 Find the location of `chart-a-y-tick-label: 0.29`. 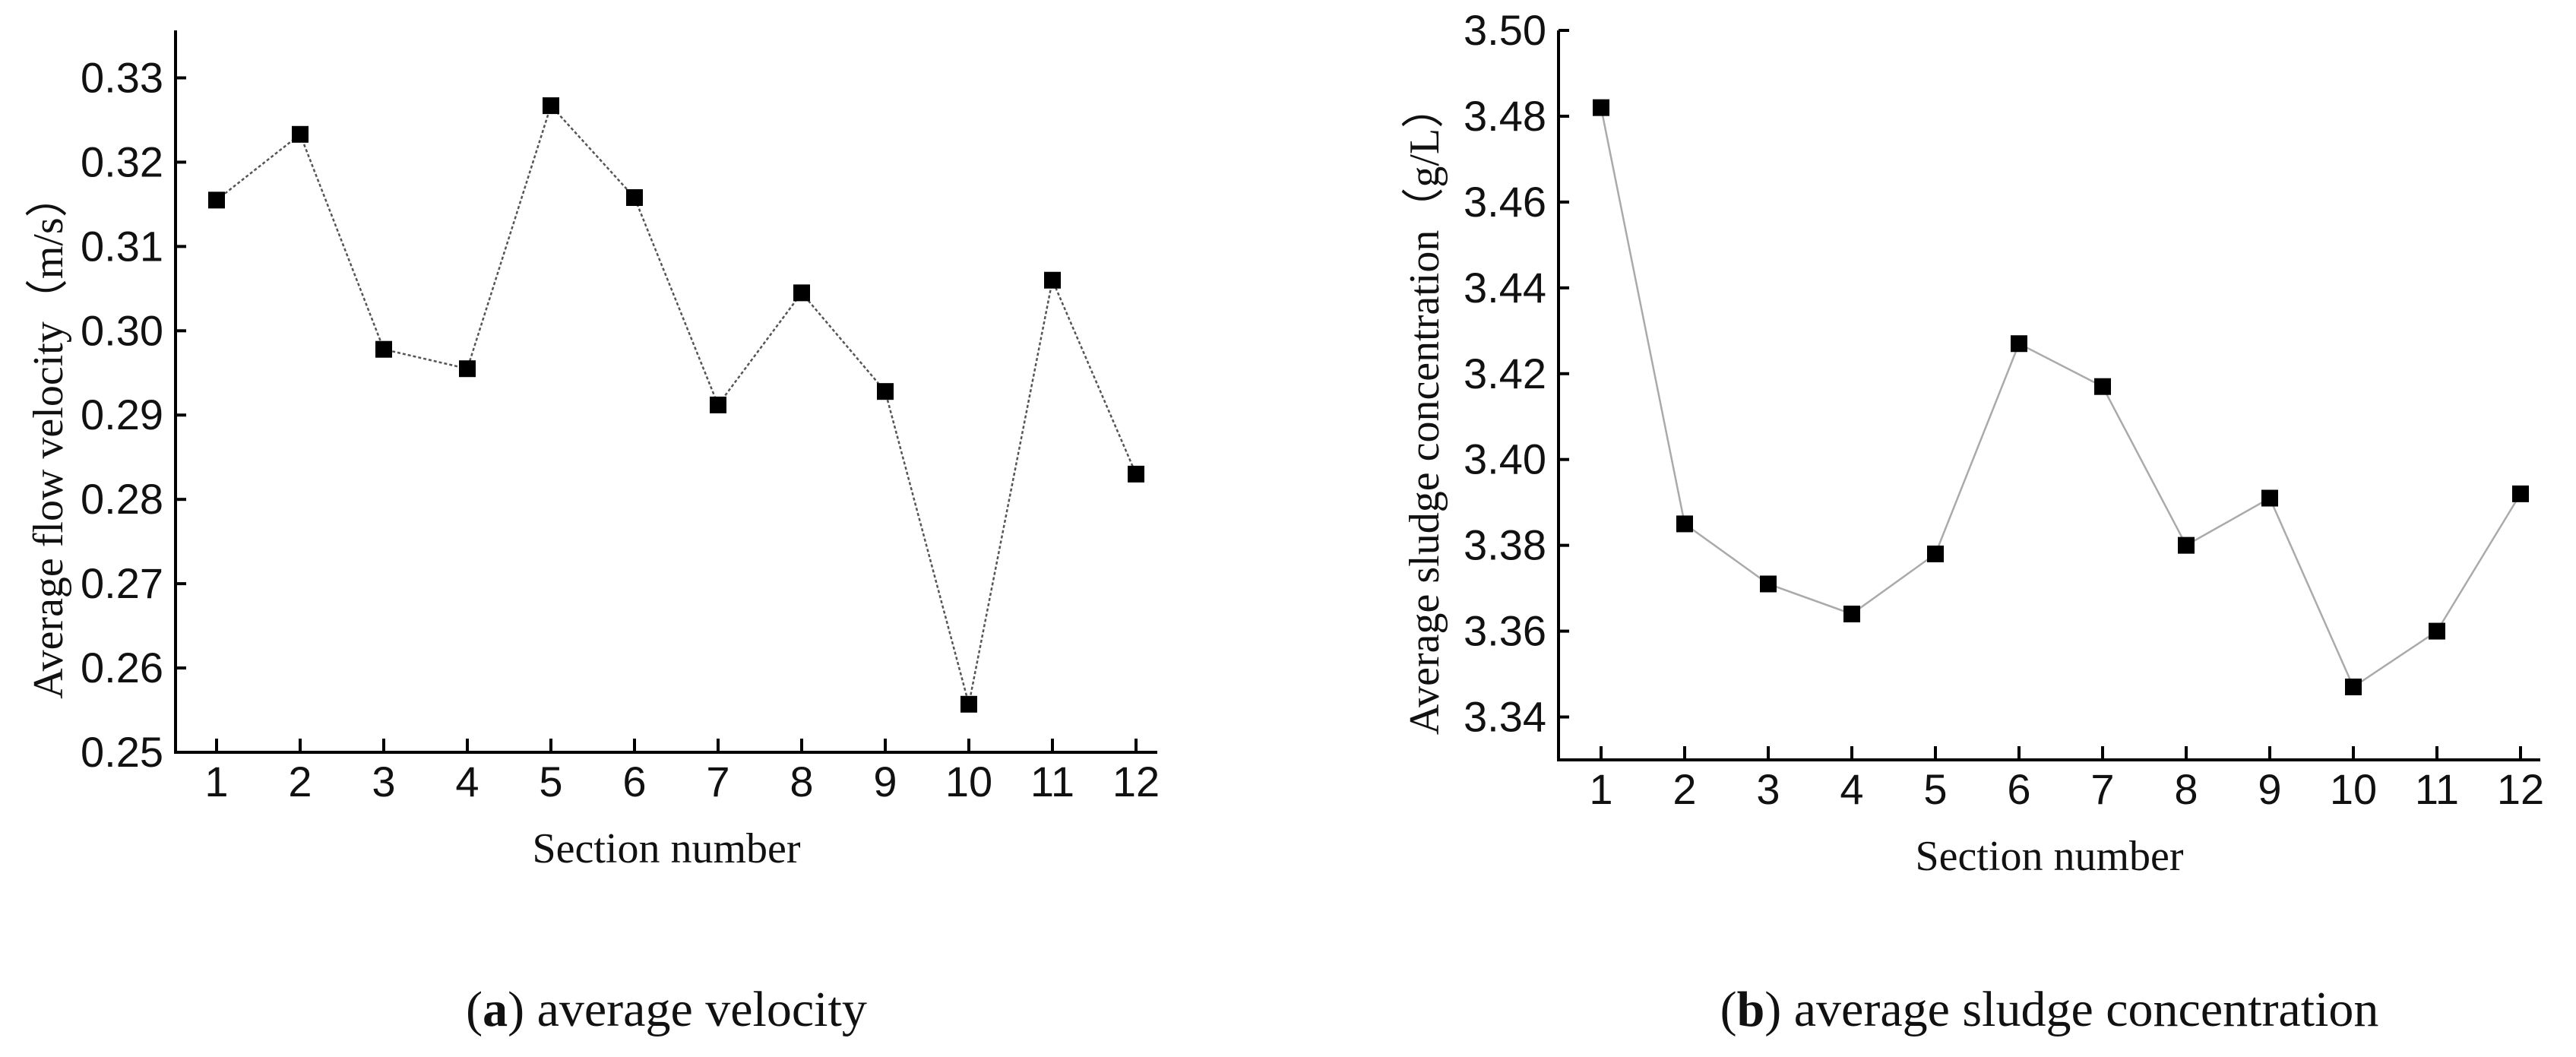

chart-a-y-tick-label: 0.29 is located at coordinates (122, 414).